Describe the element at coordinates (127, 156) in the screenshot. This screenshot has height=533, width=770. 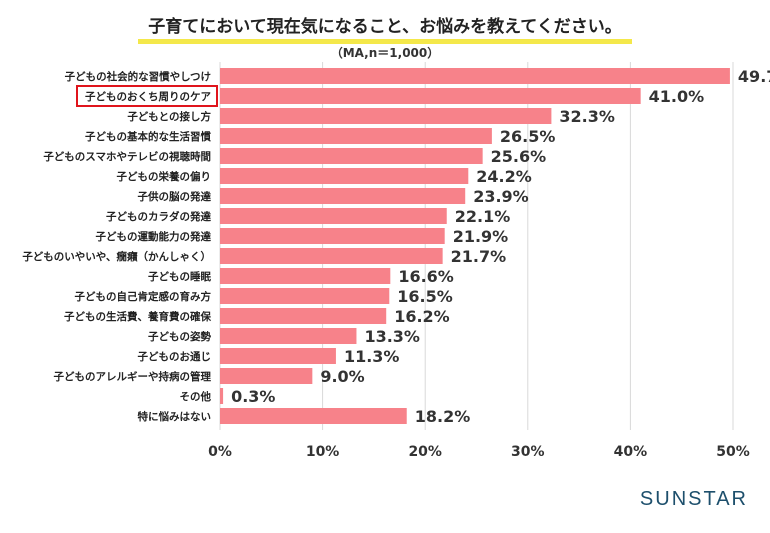
I see `category-label: 子どものスマホやテレビの視聴時間` at that location.